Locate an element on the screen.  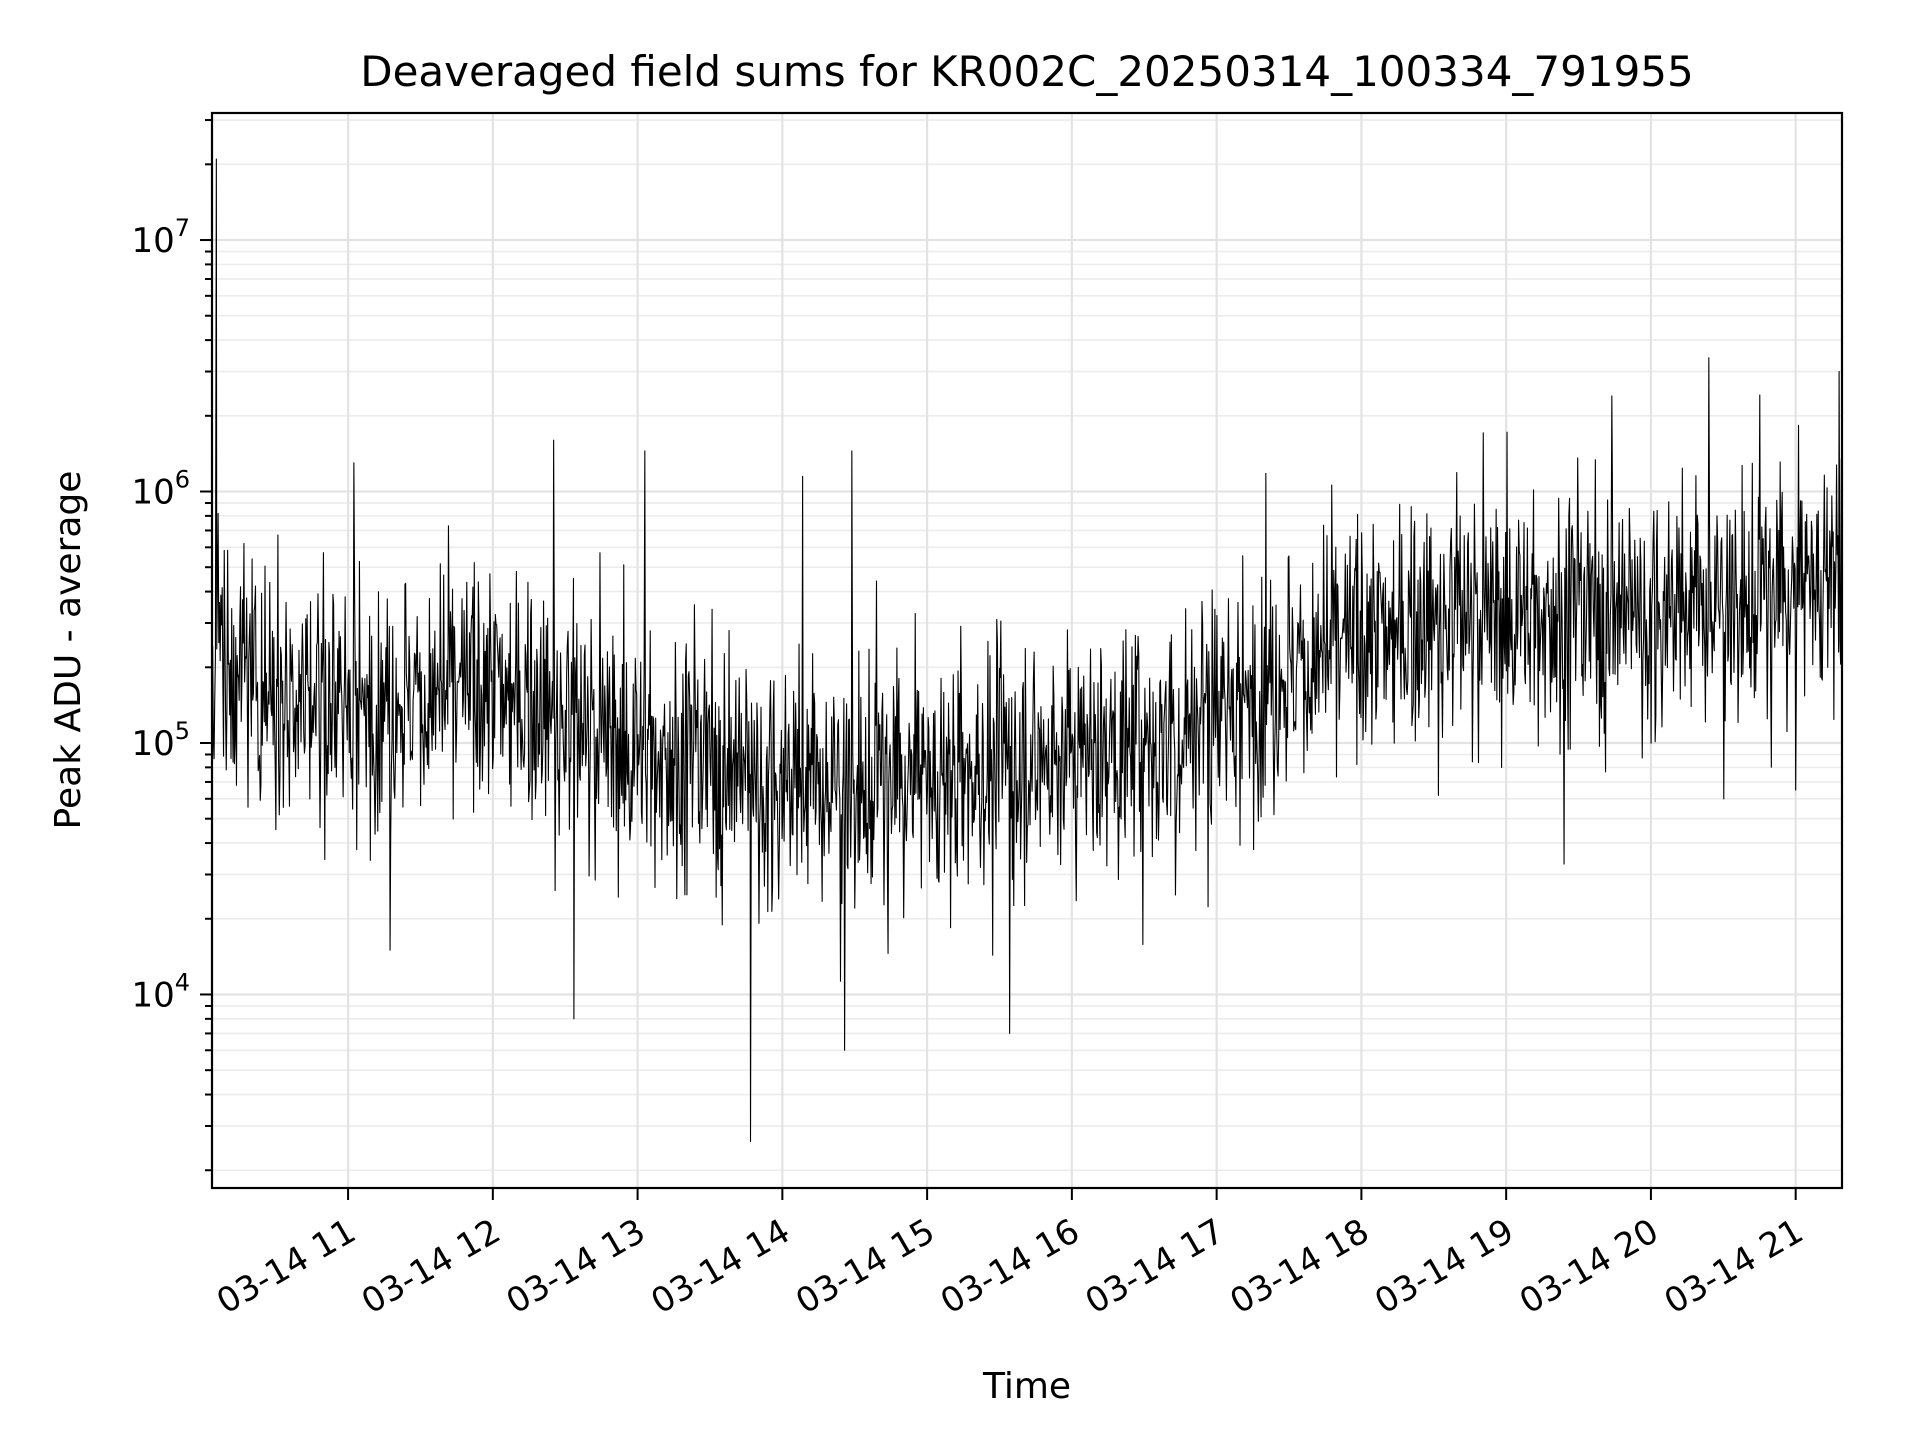
y-tick-label: 10⁴ is located at coordinates (160, 991).